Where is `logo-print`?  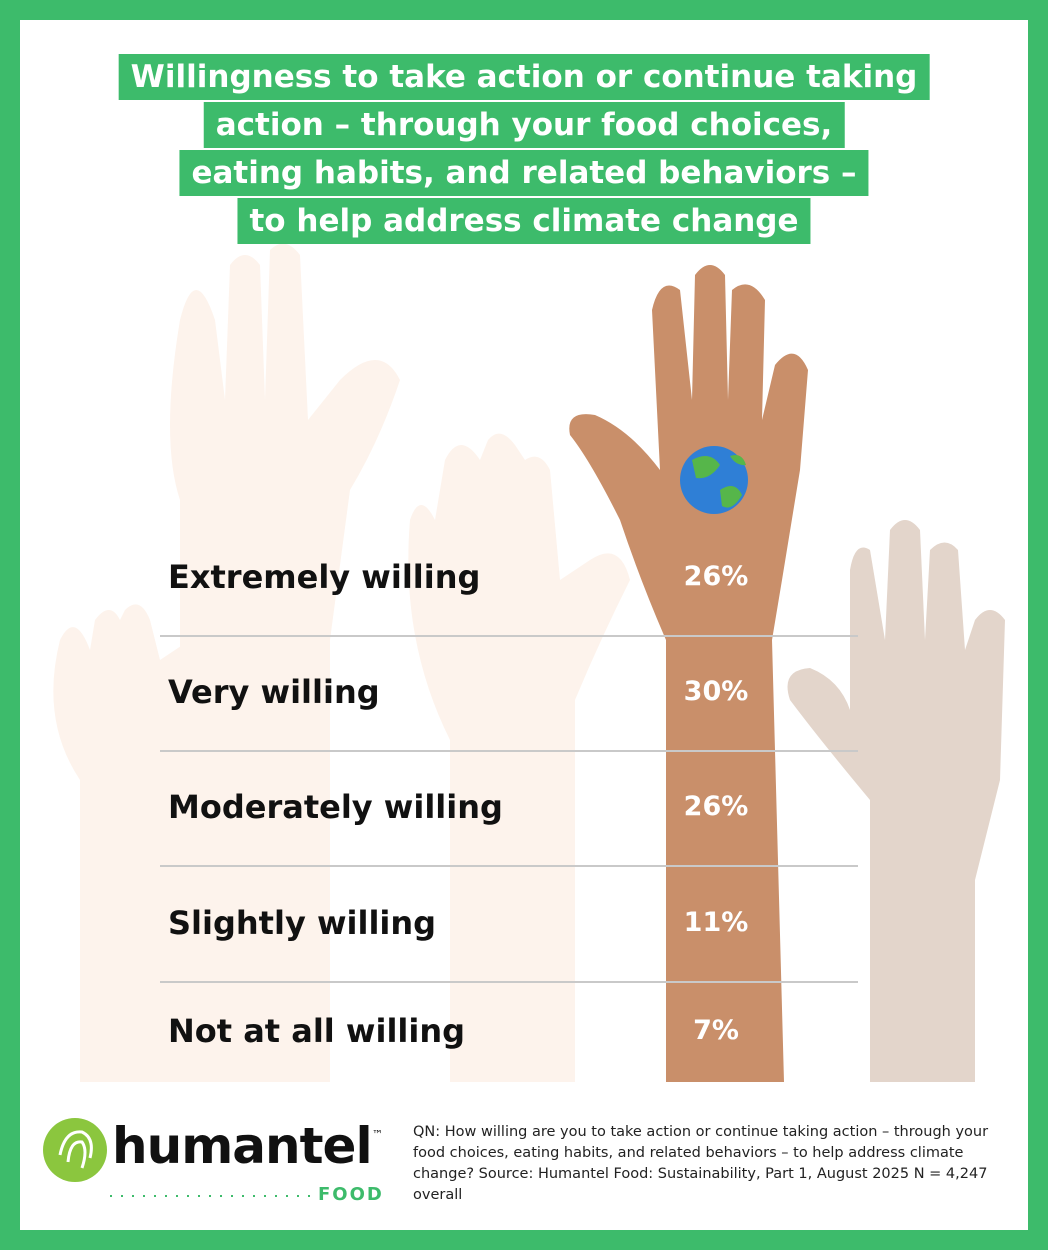 logo-print is located at coordinates (75, 1149).